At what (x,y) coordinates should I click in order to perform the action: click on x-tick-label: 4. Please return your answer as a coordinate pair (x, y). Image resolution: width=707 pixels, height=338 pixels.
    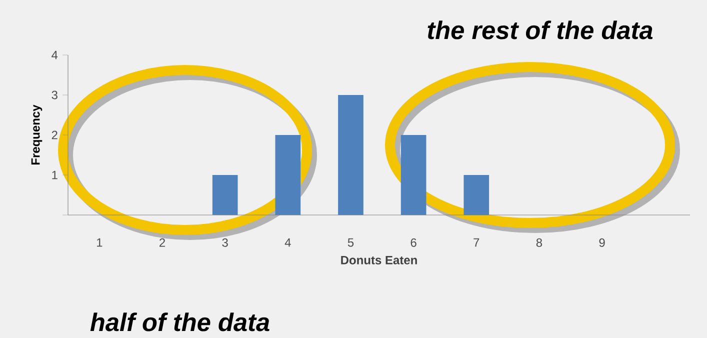
    Looking at the image, I should click on (287, 242).